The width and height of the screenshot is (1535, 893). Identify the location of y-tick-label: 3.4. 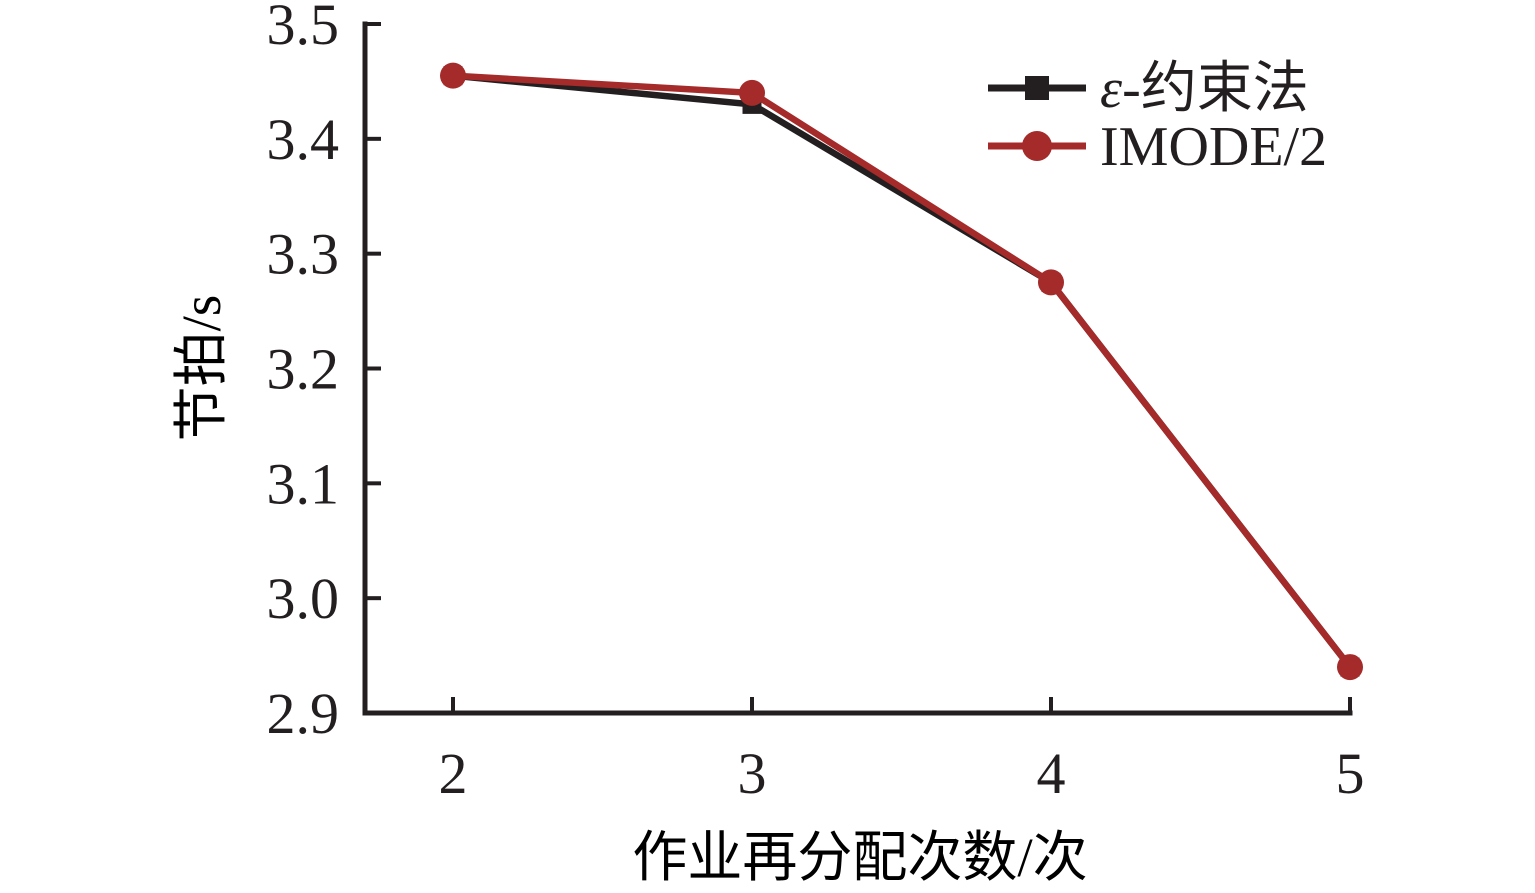
(303, 139).